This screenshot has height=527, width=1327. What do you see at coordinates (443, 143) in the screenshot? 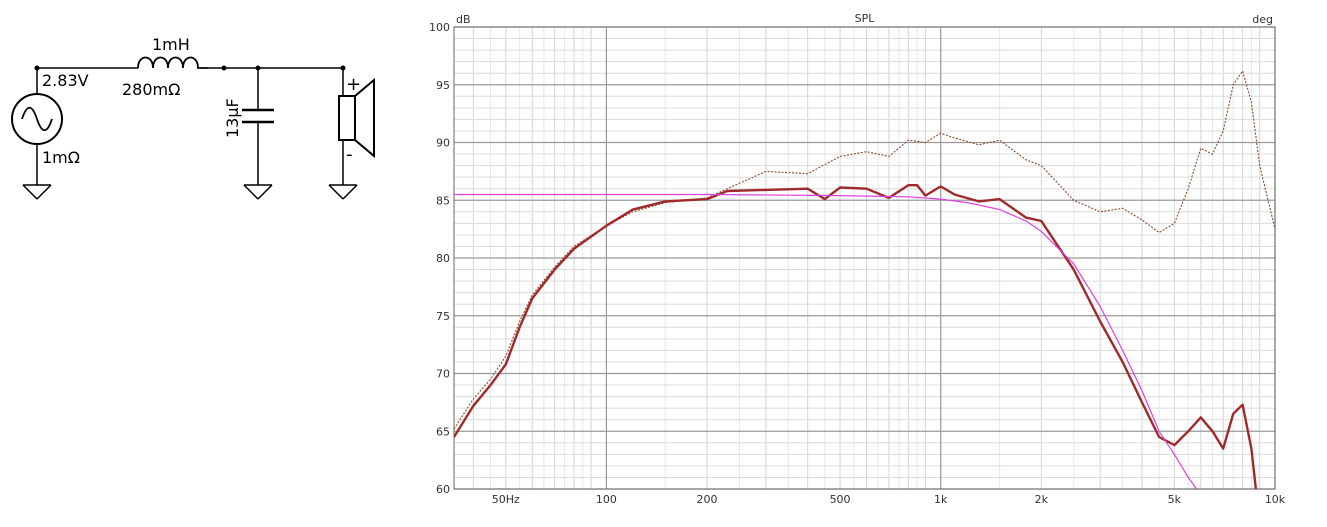
I see `y-tick-label: 90` at bounding box center [443, 143].